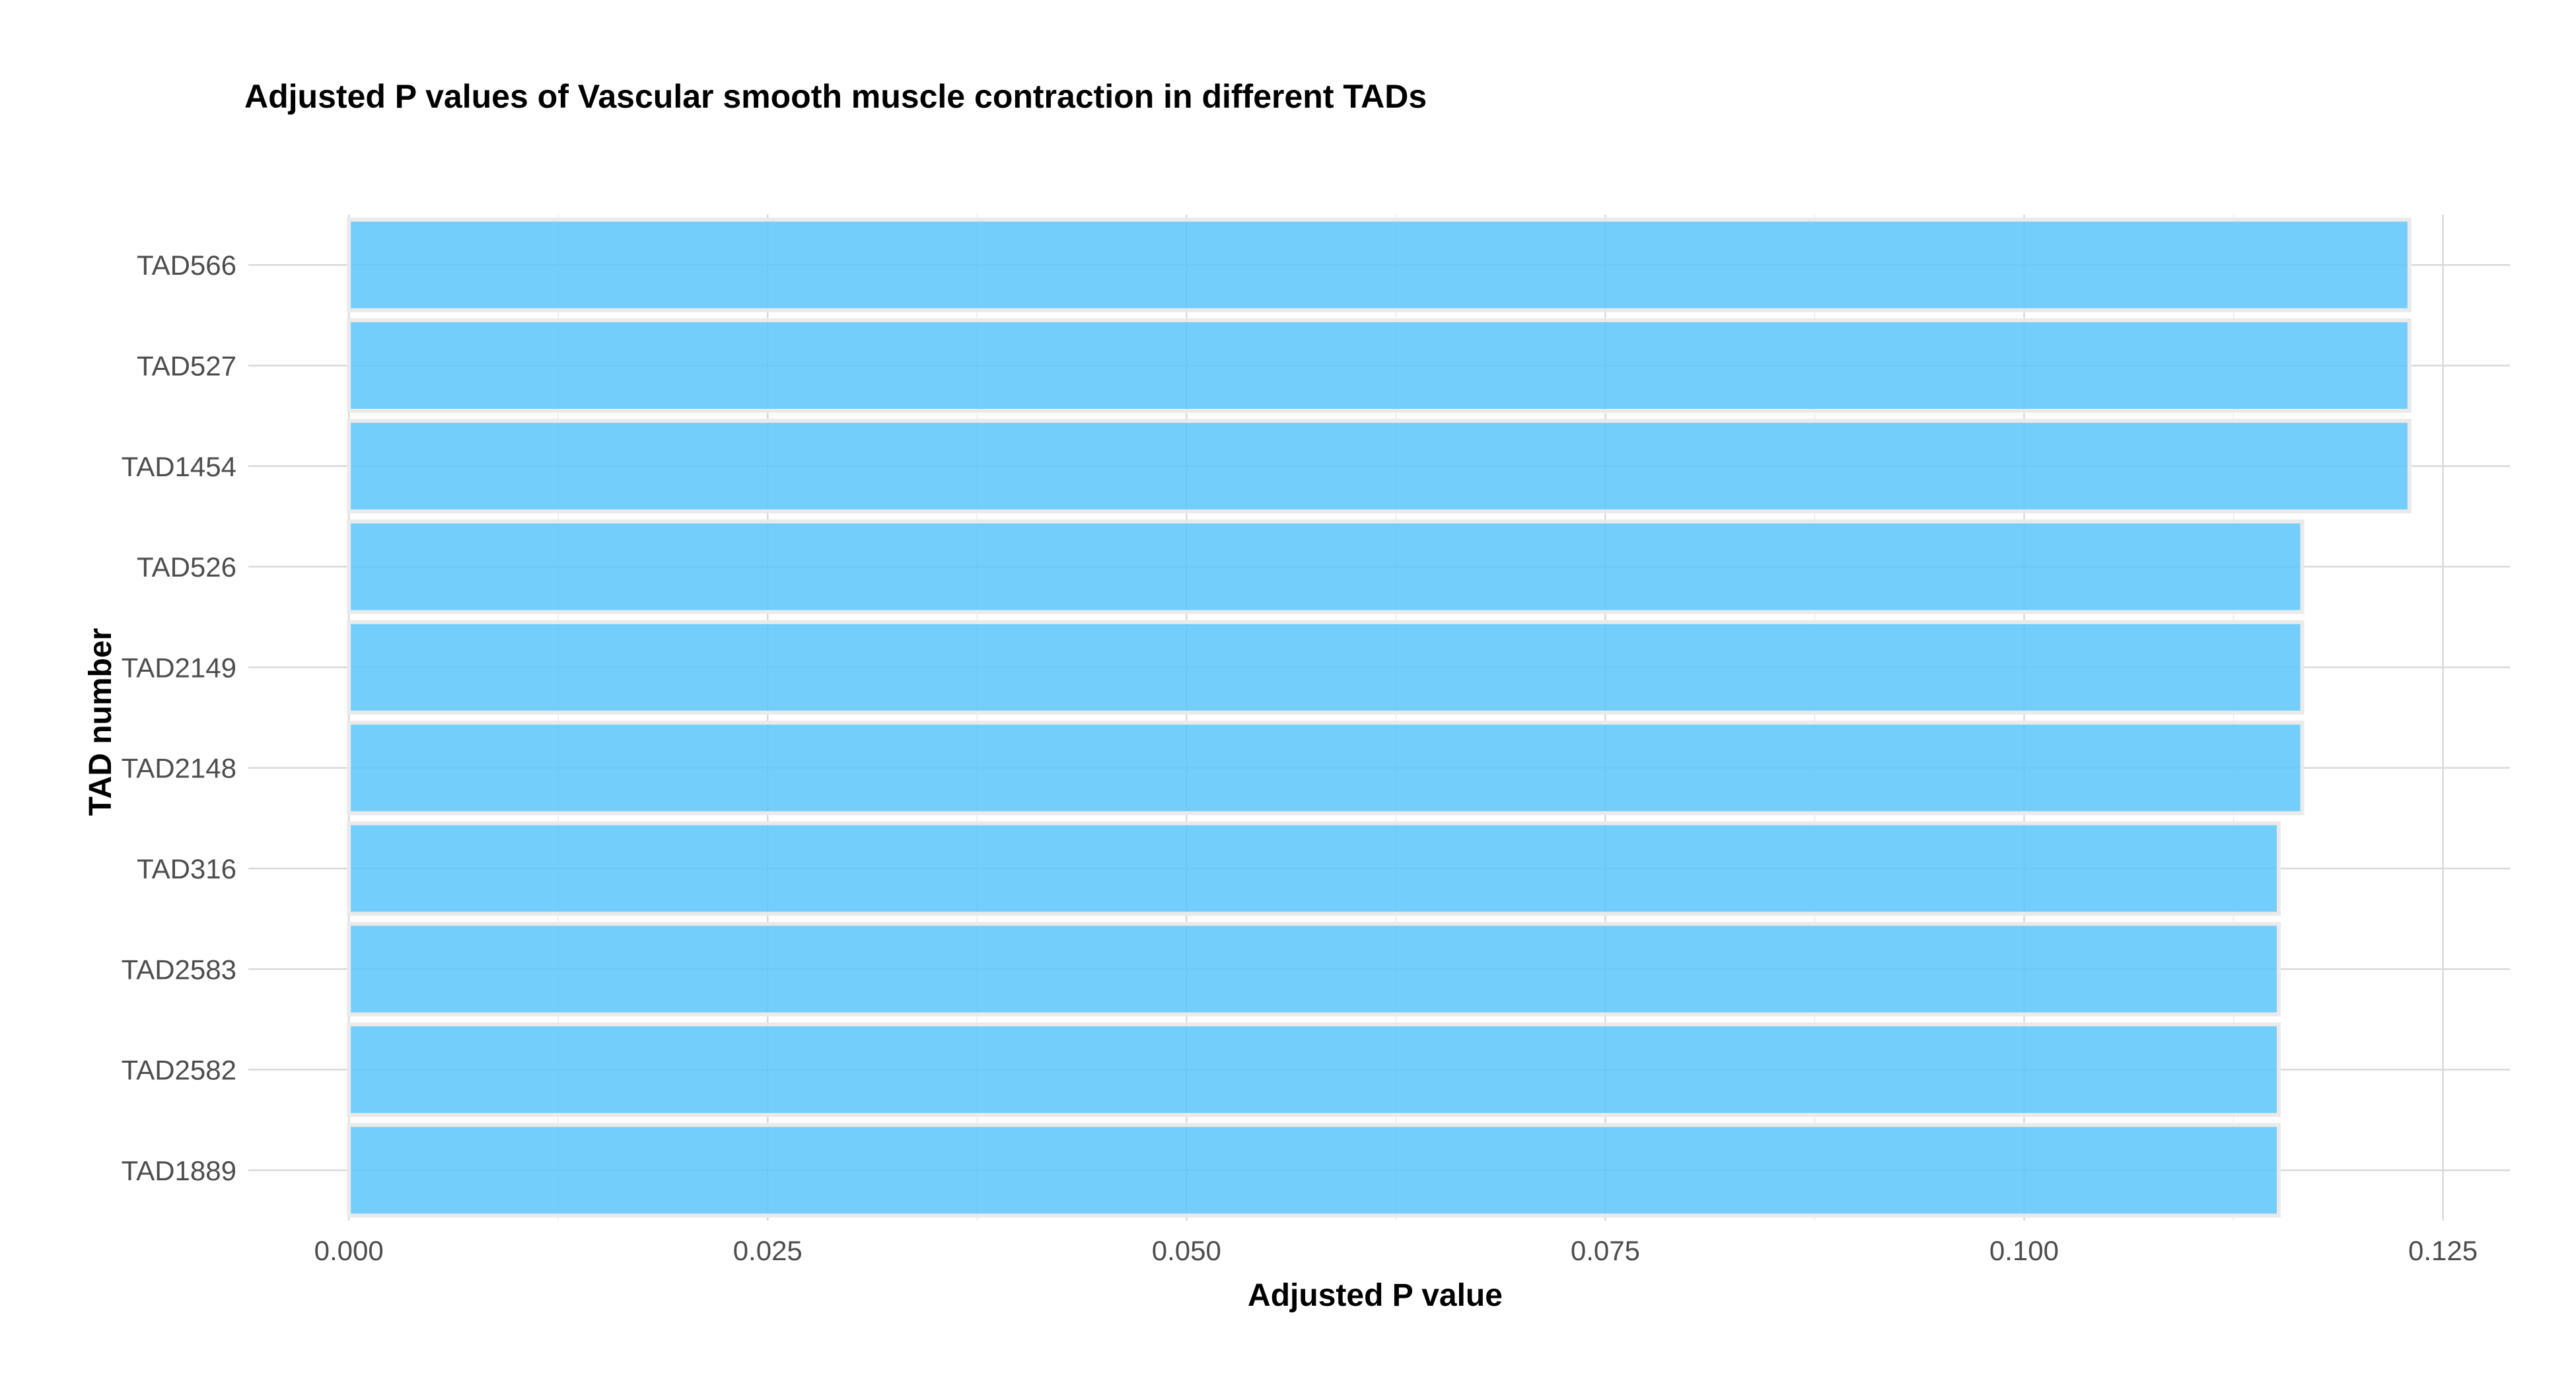  I want to click on x-tick-label: 0.125, so click(2443, 1250).